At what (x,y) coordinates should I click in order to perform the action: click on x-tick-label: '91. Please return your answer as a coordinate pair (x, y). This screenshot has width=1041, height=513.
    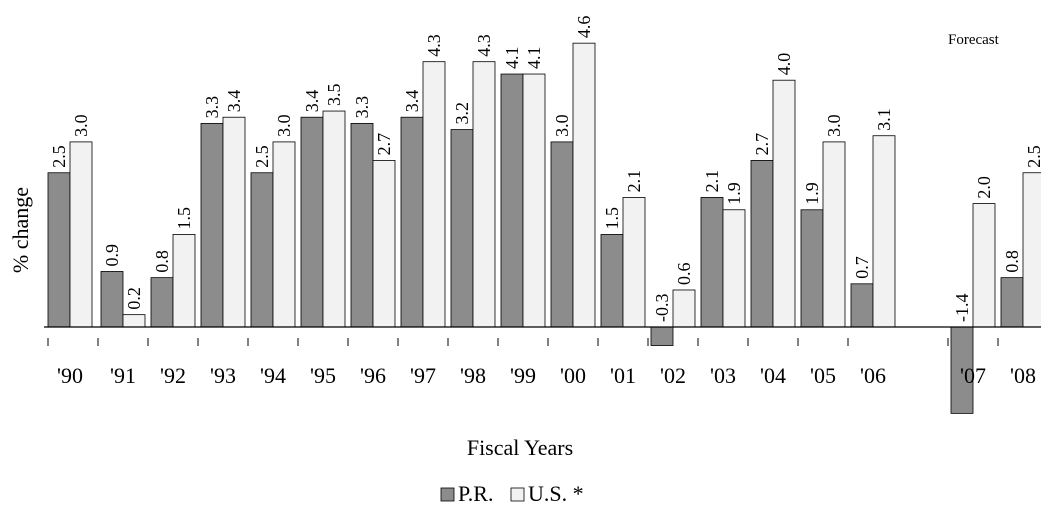
    Looking at the image, I should click on (123, 375).